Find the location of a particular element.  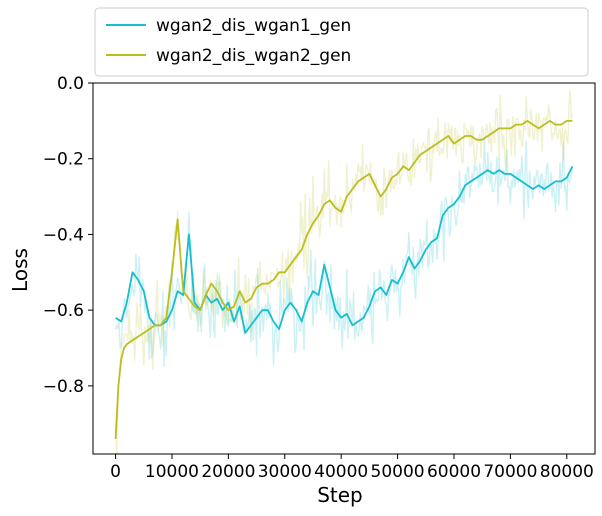

x-tick-label: 40000 is located at coordinates (341, 472).